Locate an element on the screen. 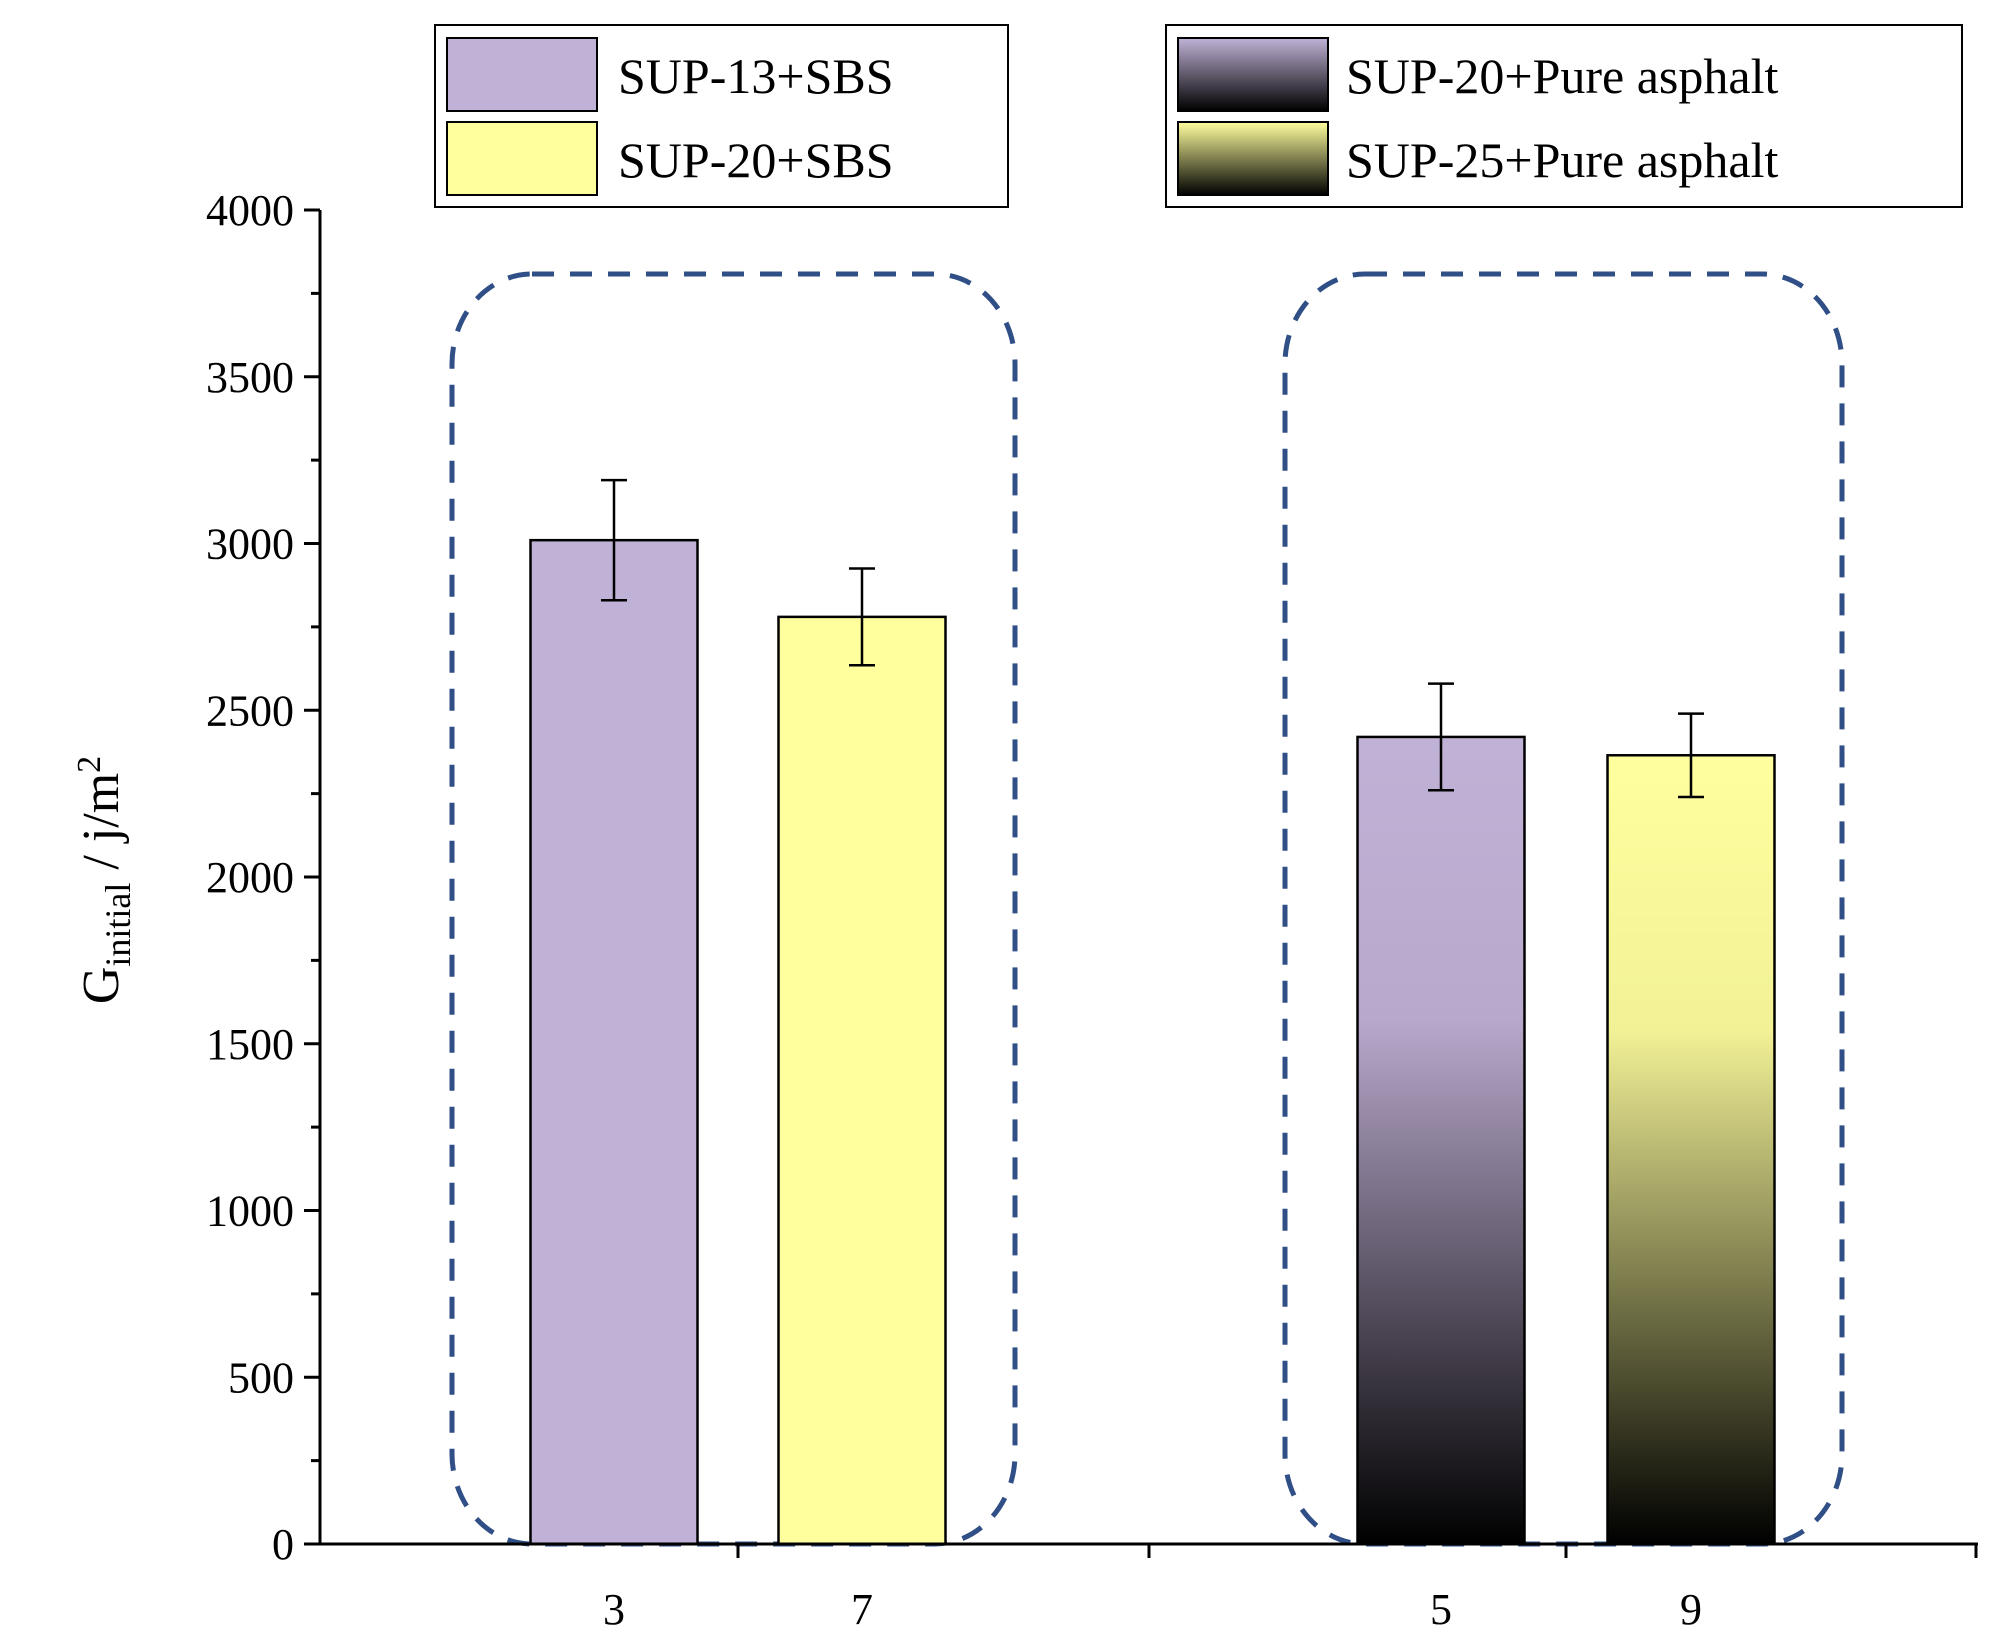 Image resolution: width=1997 pixels, height=1650 pixels. legend-label-sup20-sbs: SUP-20+SBS is located at coordinates (756, 160).